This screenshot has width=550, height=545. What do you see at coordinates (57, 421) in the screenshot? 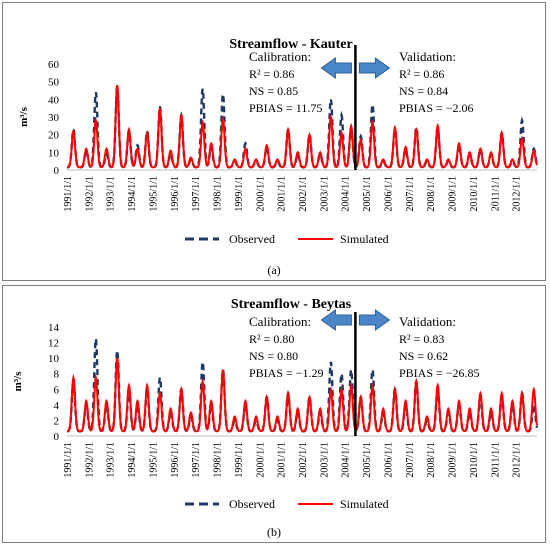
I see `y-tick-label: 2` at bounding box center [57, 421].